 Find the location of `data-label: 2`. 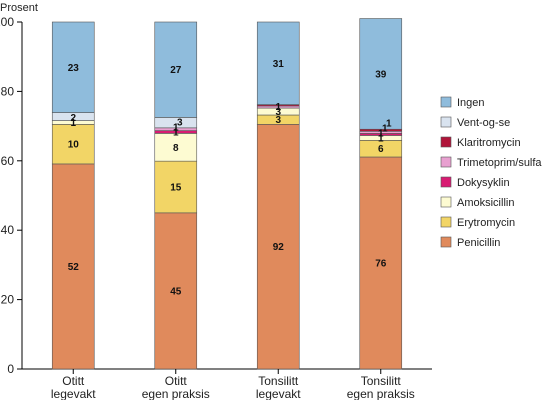

data-label: 2 is located at coordinates (73, 118).